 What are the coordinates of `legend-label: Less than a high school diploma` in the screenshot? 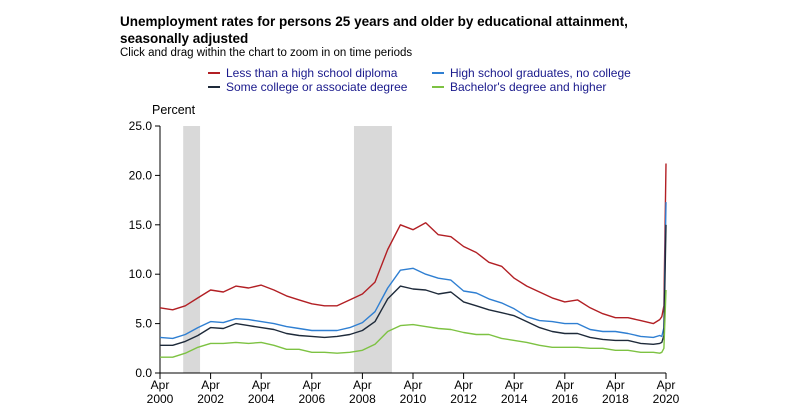 It's located at (312, 73).